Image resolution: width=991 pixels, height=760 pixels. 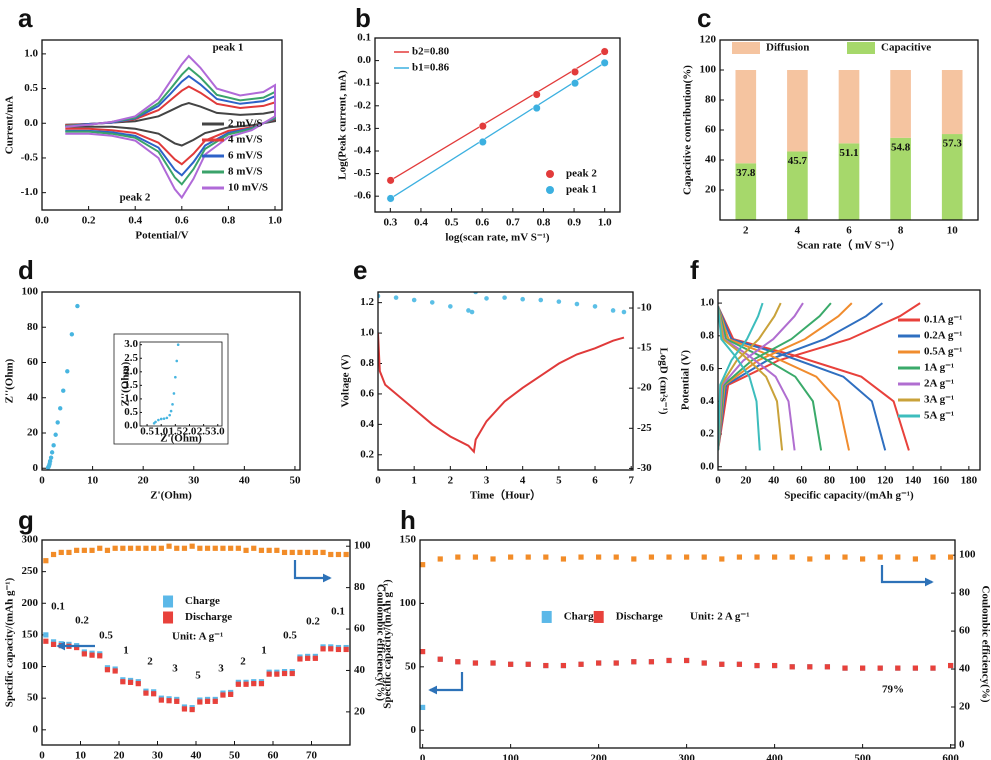 What do you see at coordinates (158, 755) in the screenshot?
I see `x-tick-label: 30` at bounding box center [158, 755].